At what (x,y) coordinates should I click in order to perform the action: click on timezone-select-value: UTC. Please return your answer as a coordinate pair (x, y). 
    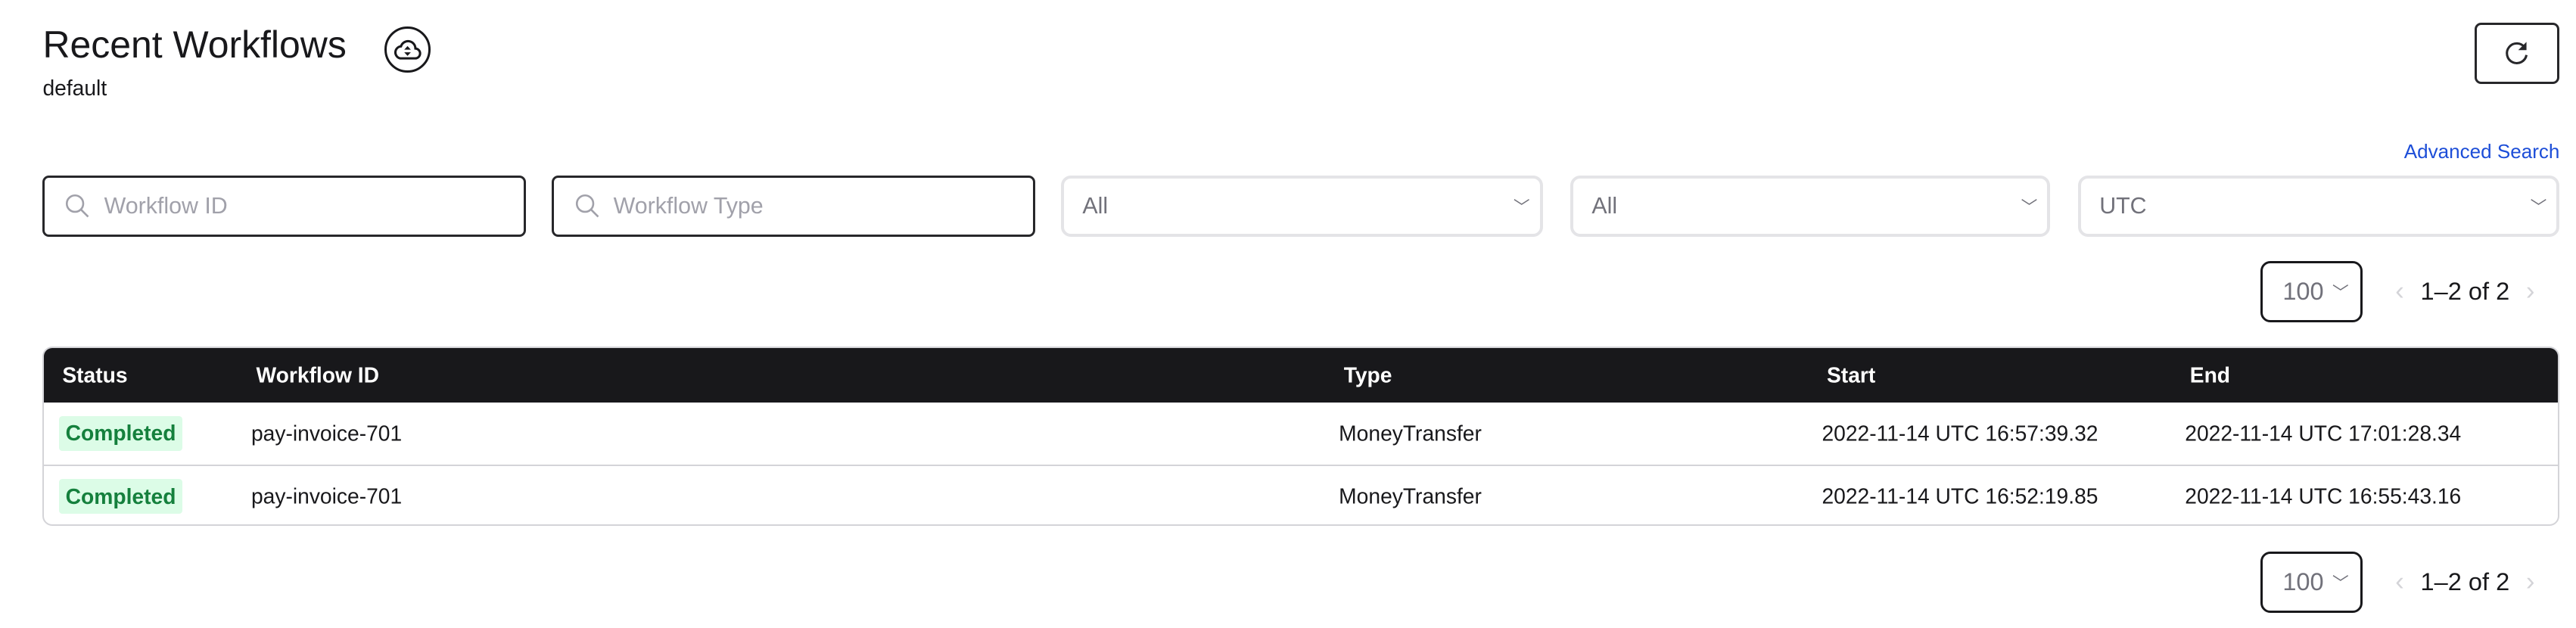
    Looking at the image, I should click on (2123, 205).